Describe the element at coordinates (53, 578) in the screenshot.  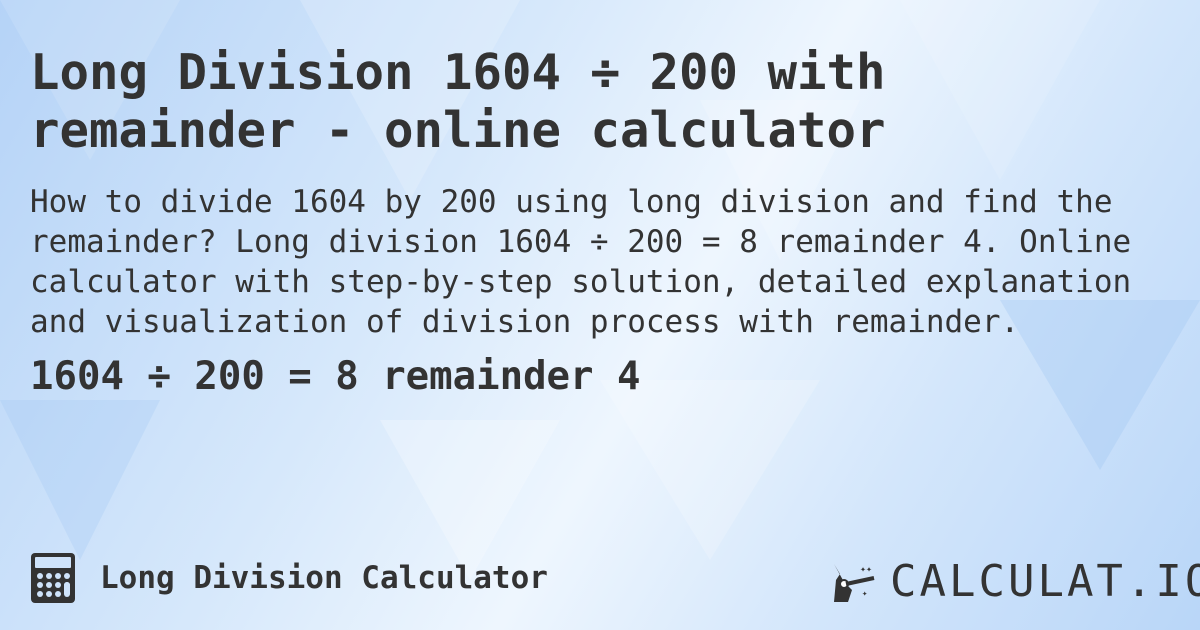
I see `calculator-icon` at that location.